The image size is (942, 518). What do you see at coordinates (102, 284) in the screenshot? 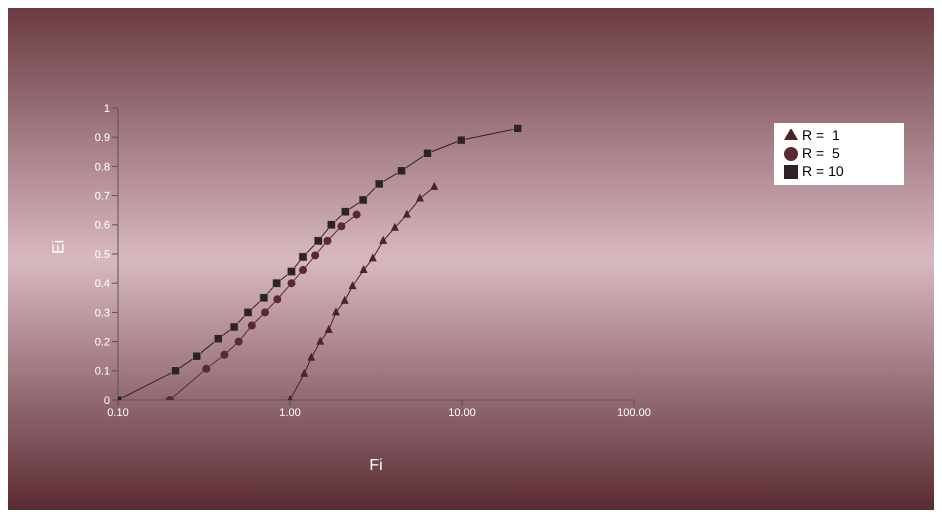
I see `y-tick-label: 0.4` at bounding box center [102, 284].